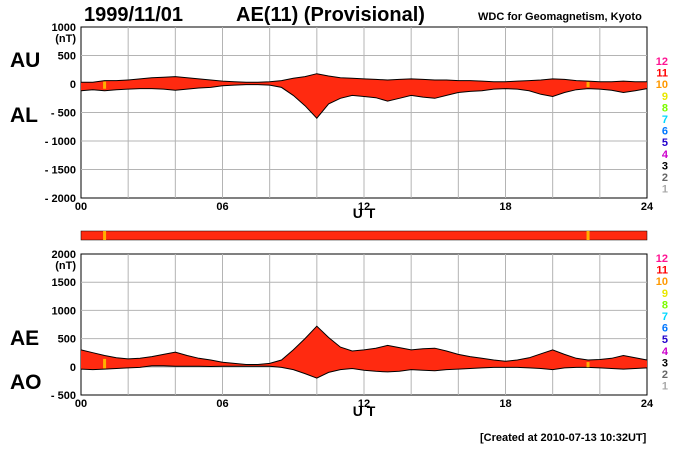 This screenshot has width=700, height=450. Describe the element at coordinates (60, 142) in the screenshot. I see `y-tick-label: - 1000` at that location.